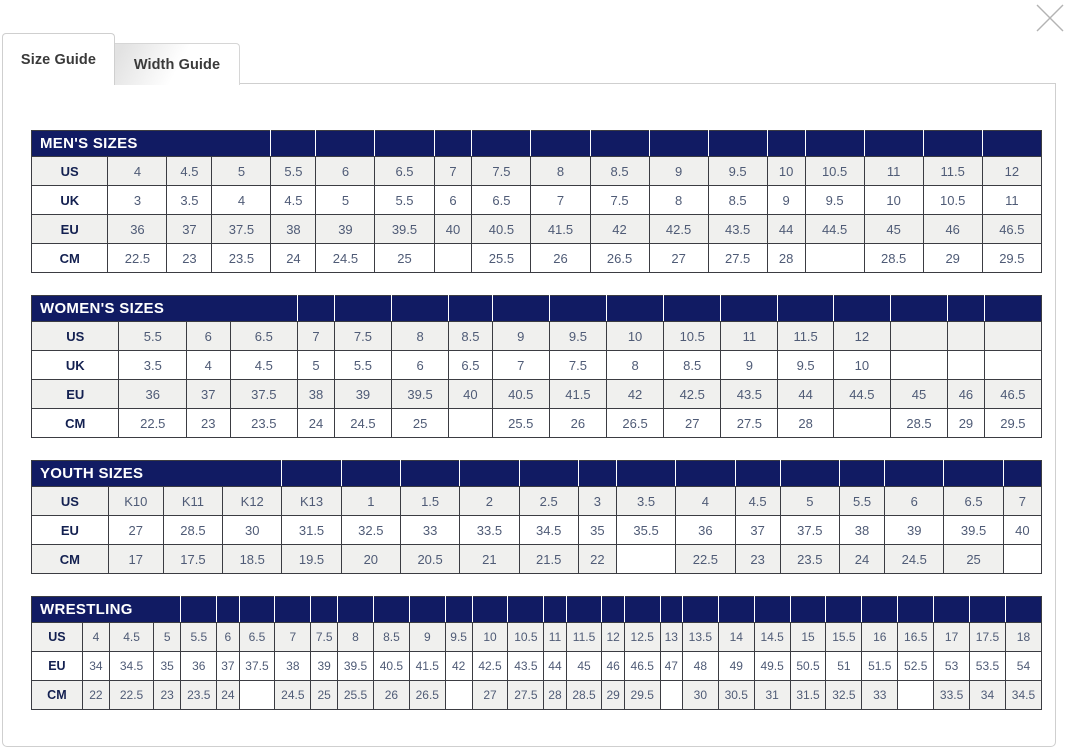 Image resolution: width=1071 pixels, height=751 pixels. What do you see at coordinates (311, 559) in the screenshot?
I see `size-cell: 19.5` at bounding box center [311, 559].